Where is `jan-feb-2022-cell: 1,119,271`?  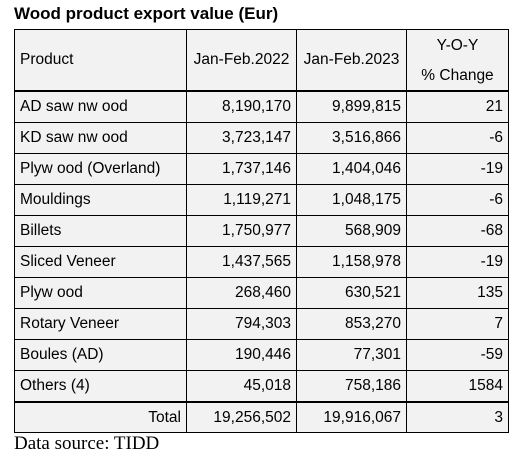 jan-feb-2022-cell: 1,119,271 is located at coordinates (241, 200).